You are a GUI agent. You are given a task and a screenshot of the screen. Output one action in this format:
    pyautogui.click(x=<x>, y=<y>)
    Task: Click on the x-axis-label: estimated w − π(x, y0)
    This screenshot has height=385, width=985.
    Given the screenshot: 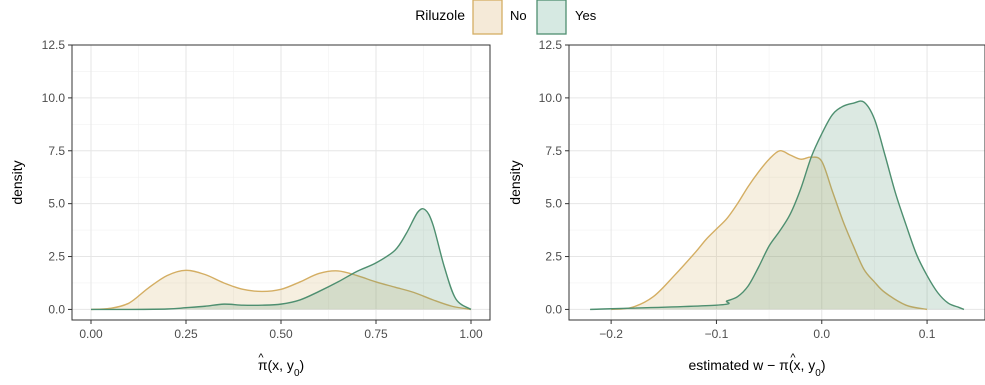 What is the action you would take?
    pyautogui.click(x=756, y=368)
    